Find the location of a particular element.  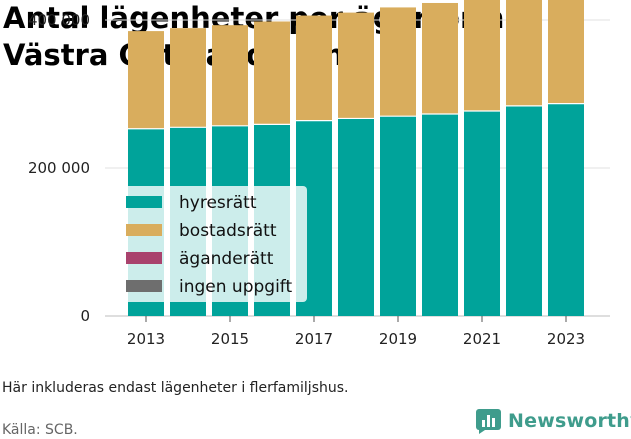

x-tick-label: 2023 is located at coordinates (566, 339).